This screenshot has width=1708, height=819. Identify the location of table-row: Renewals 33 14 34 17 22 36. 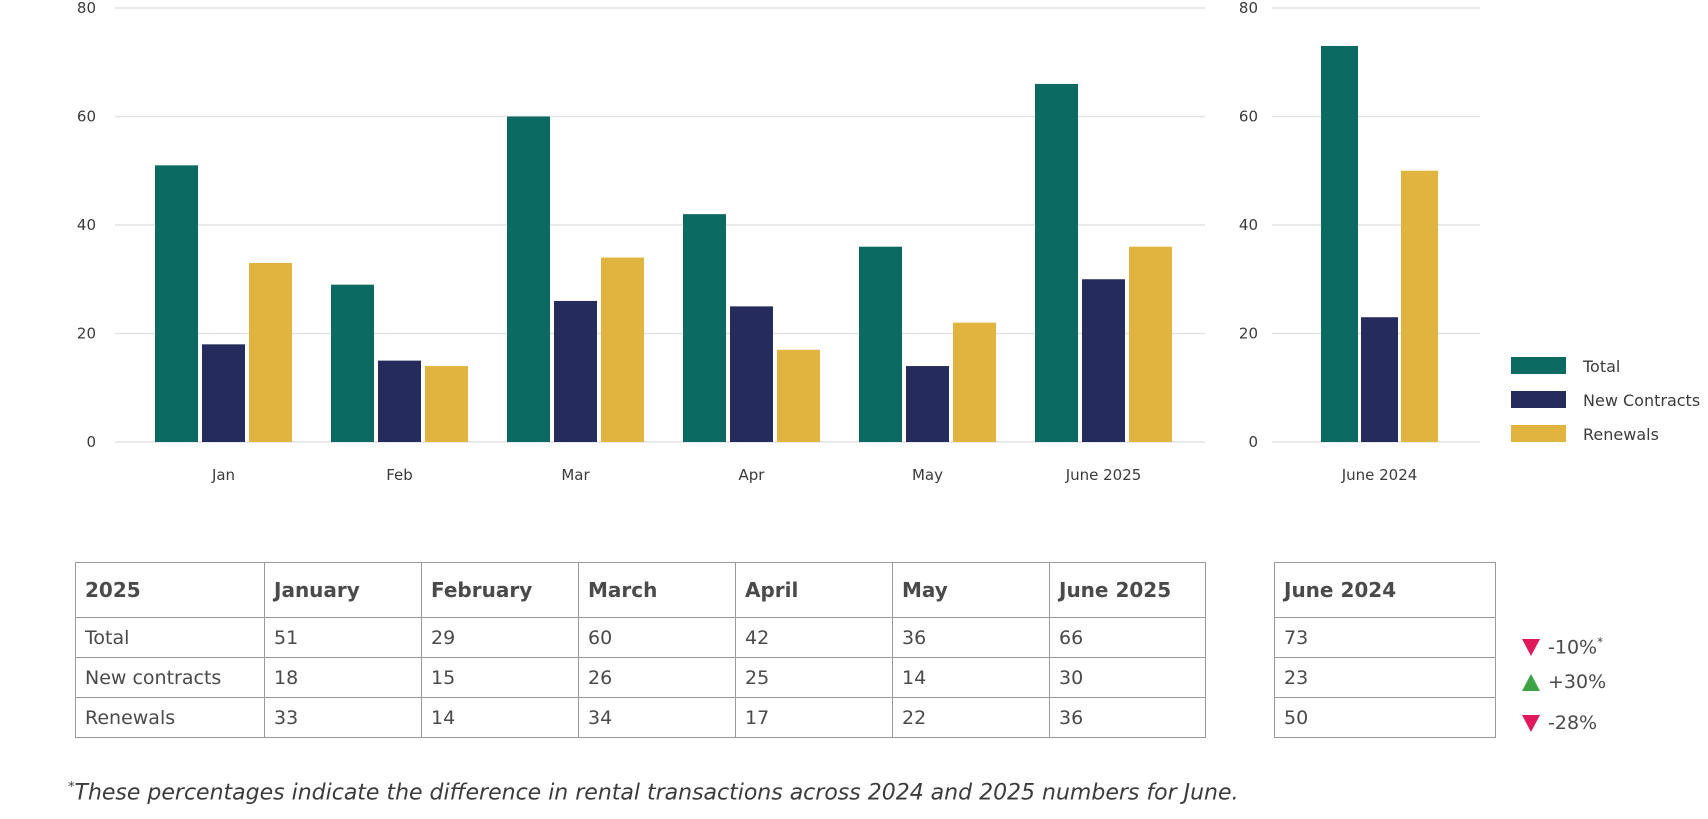
(640, 717).